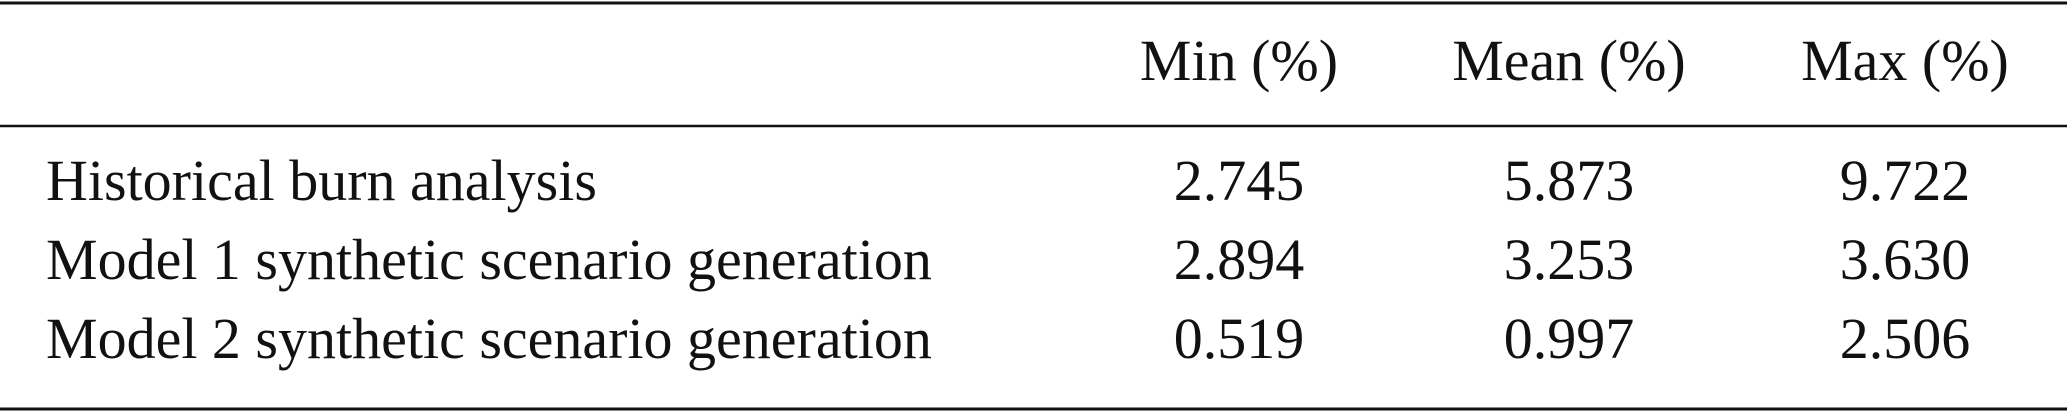 The height and width of the screenshot is (412, 2067). I want to click on column-header: Mean (%), so click(1569, 60).